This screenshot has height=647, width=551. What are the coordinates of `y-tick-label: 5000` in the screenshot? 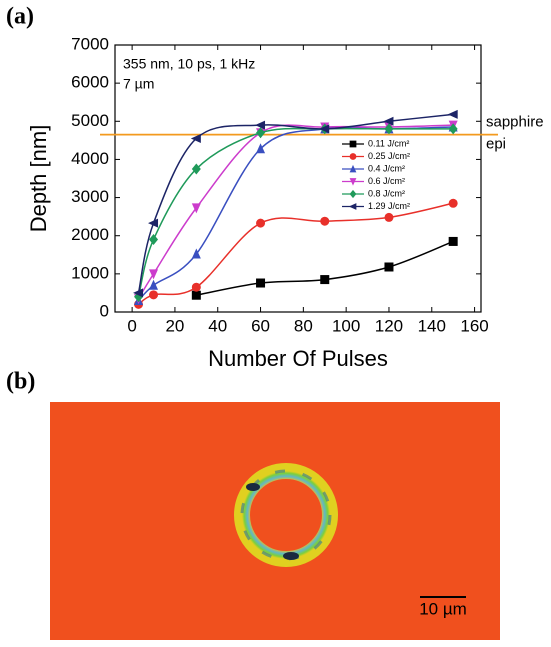 It's located at (90, 120).